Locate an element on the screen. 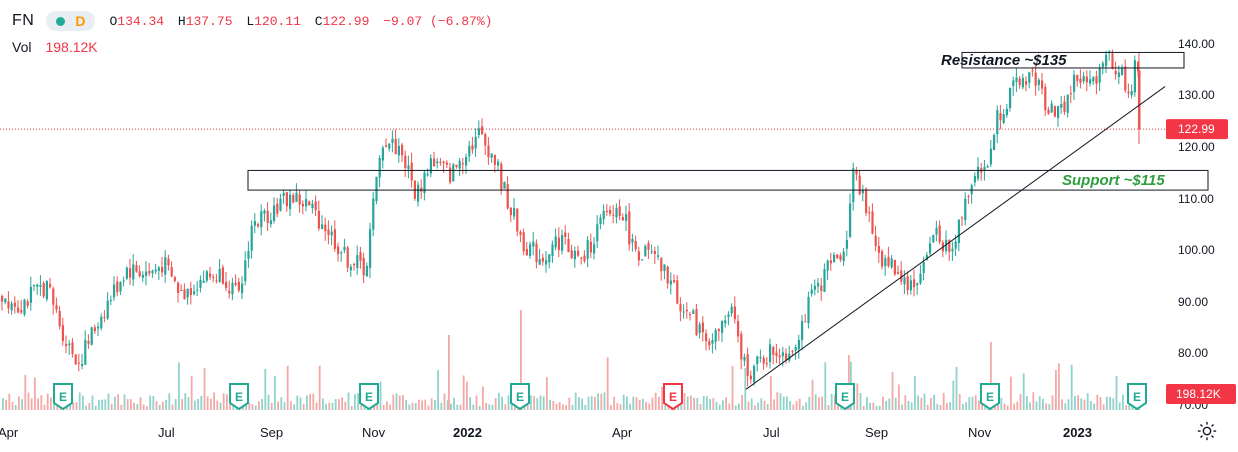 The height and width of the screenshot is (452, 1238). x-axis-tick-label: Nov is located at coordinates (374, 432).